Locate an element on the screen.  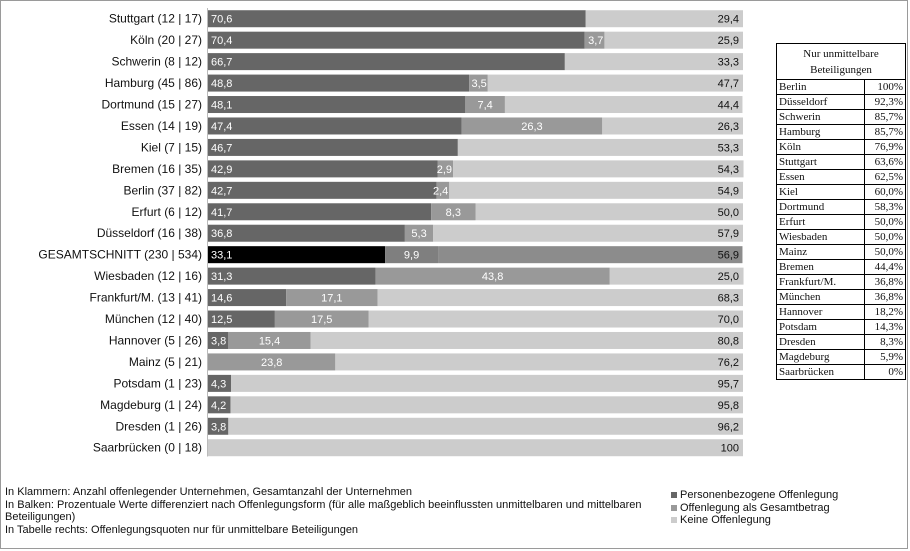
side-table-value: 85,7% is located at coordinates (884, 132).